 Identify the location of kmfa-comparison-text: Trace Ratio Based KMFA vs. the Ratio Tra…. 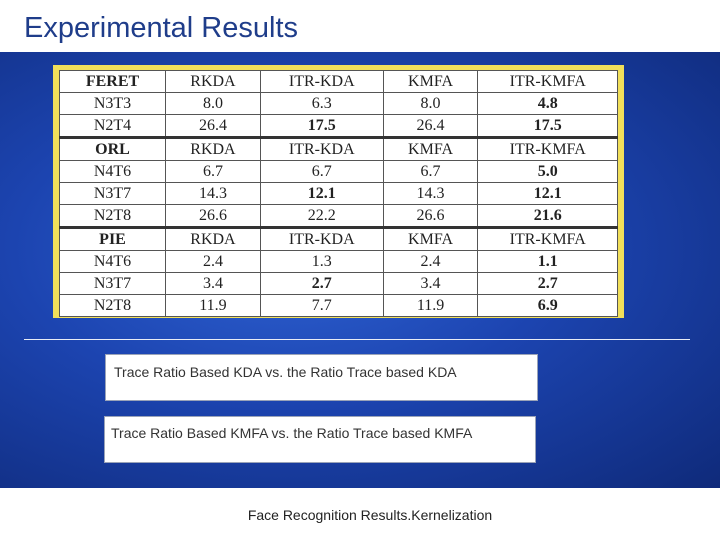
(292, 433).